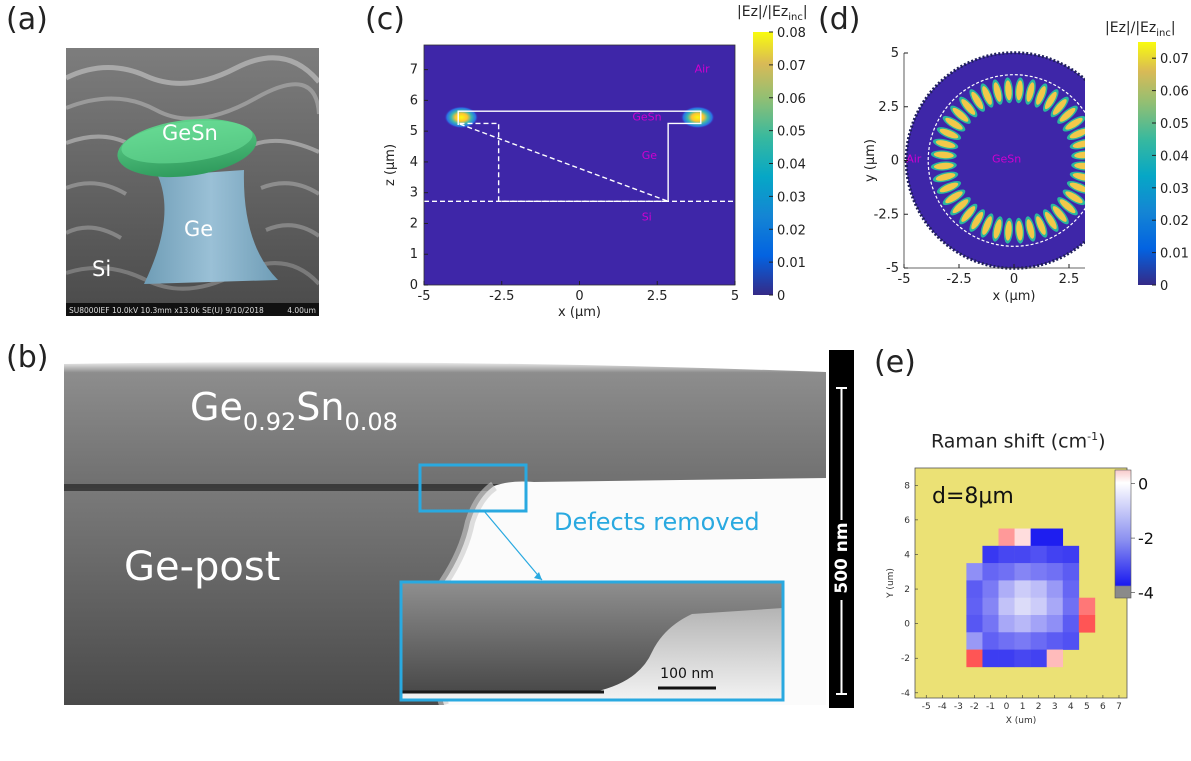 The width and height of the screenshot is (1191, 761). What do you see at coordinates (563, 162) in the screenshot?
I see `ge-outline-c` at bounding box center [563, 162].